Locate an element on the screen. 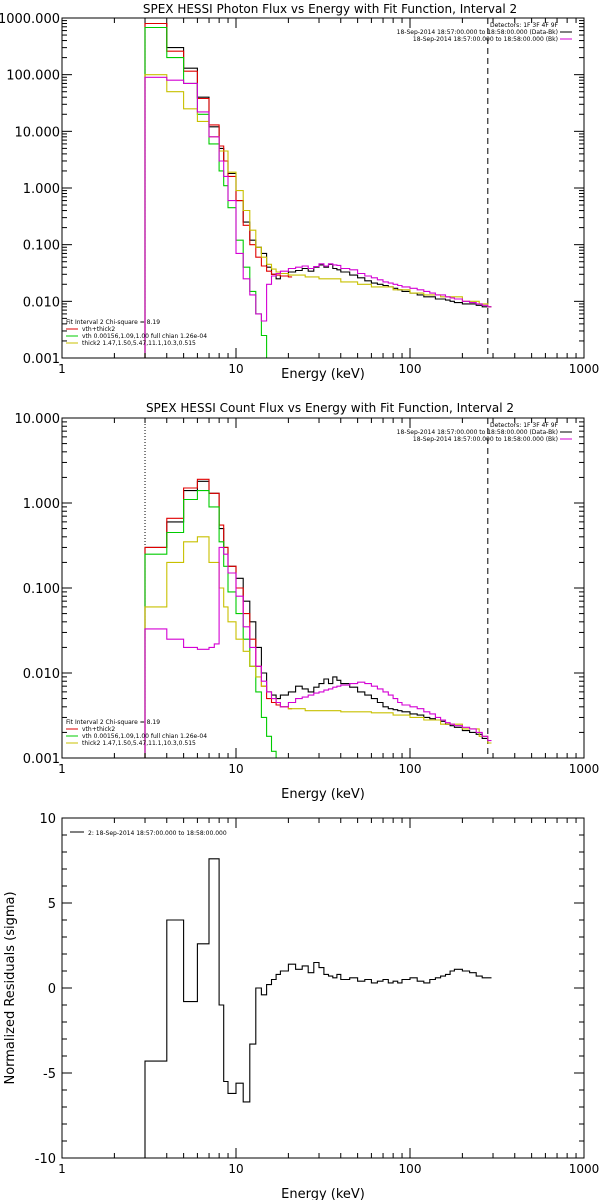 This screenshot has width=600, height=1200. y-tick-label: 100.000 is located at coordinates (33, 76).